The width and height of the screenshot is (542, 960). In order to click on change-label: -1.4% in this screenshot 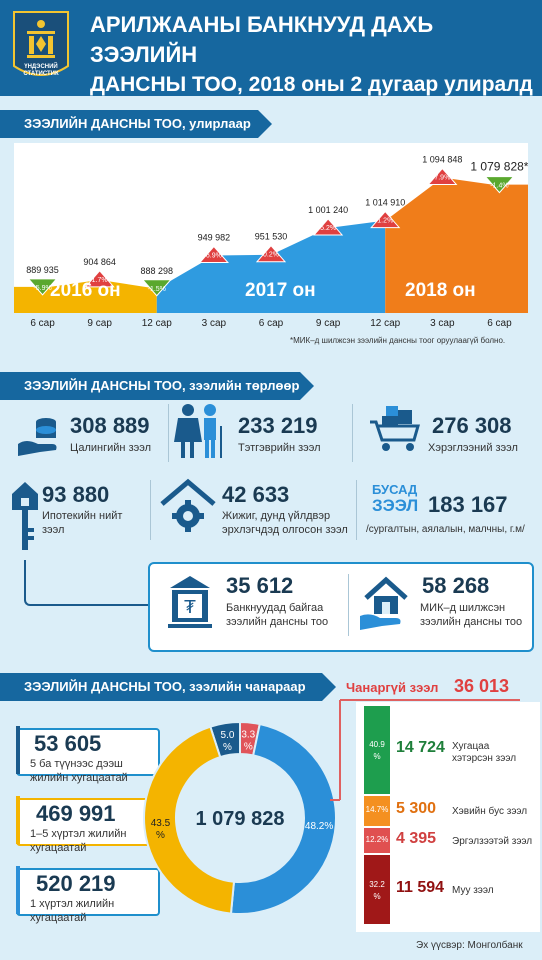, I will do `click(499, 186)`.